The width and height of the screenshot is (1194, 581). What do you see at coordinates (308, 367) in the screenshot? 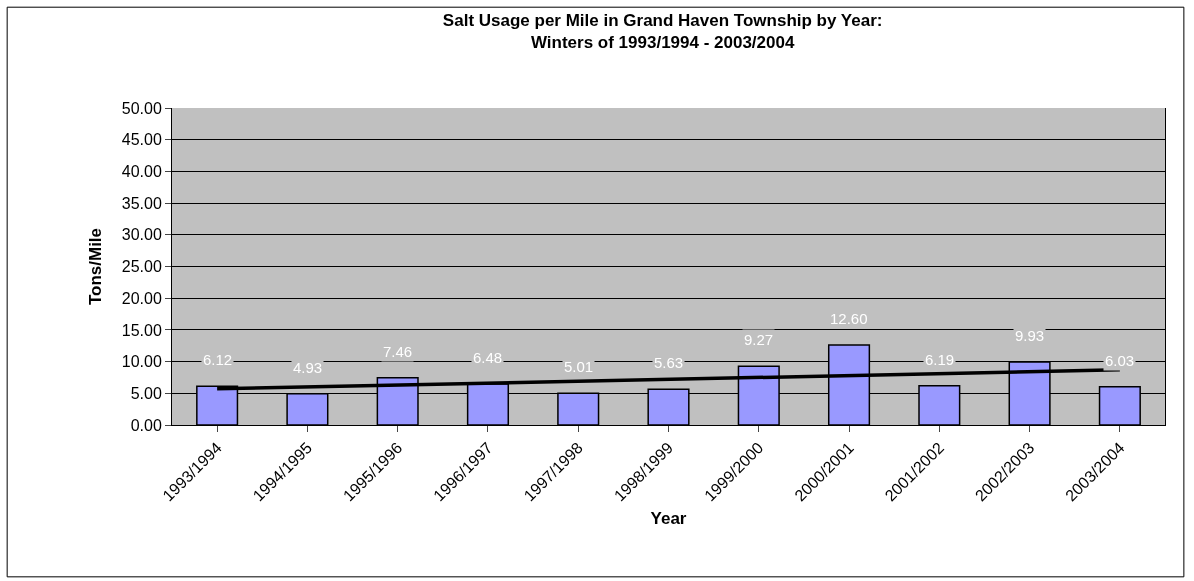
I see `data-label: 4.93` at bounding box center [308, 367].